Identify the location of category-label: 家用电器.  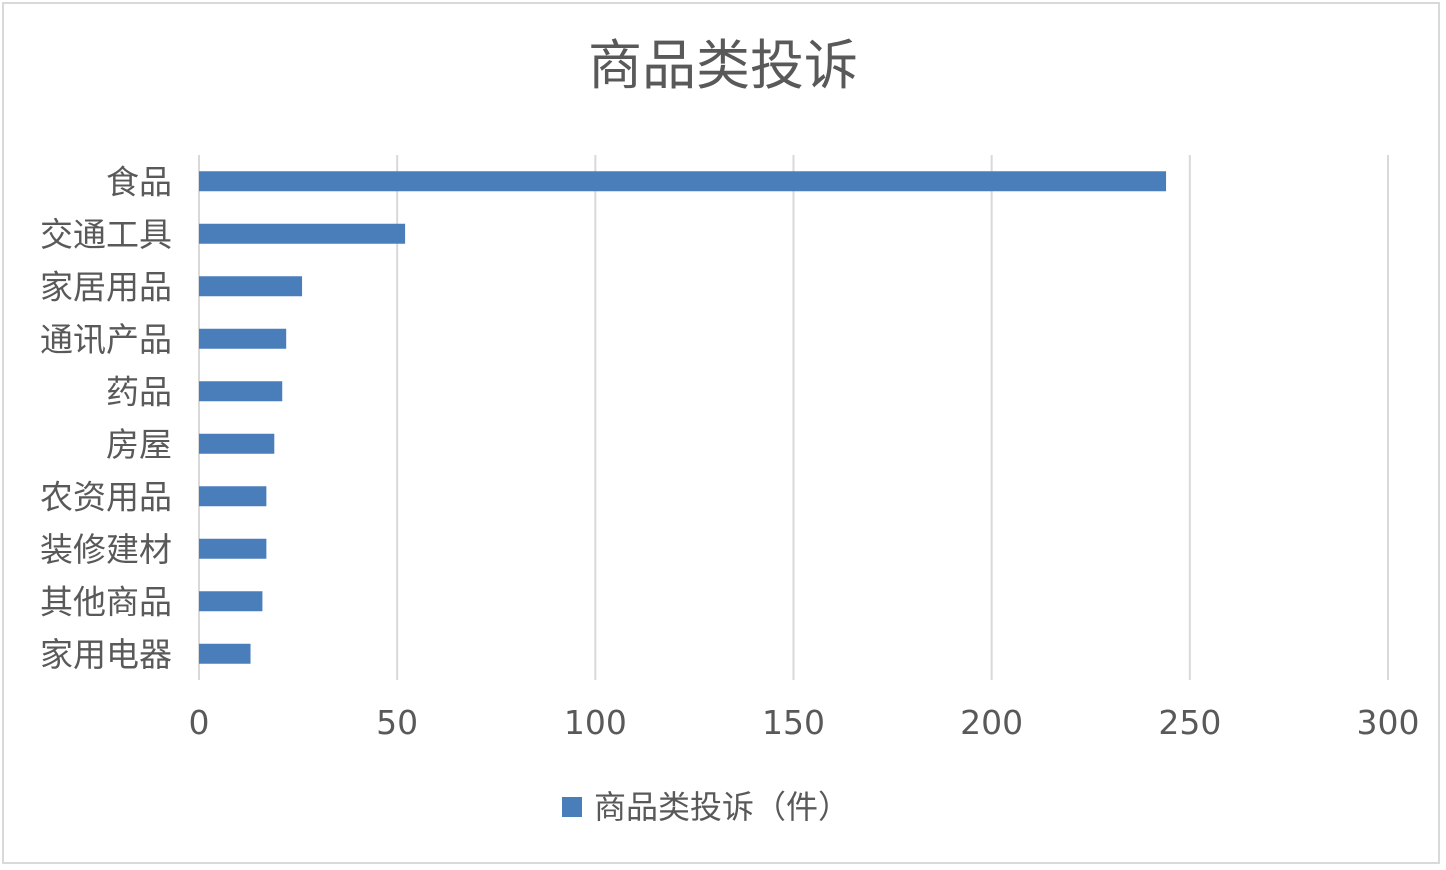
(106, 654).